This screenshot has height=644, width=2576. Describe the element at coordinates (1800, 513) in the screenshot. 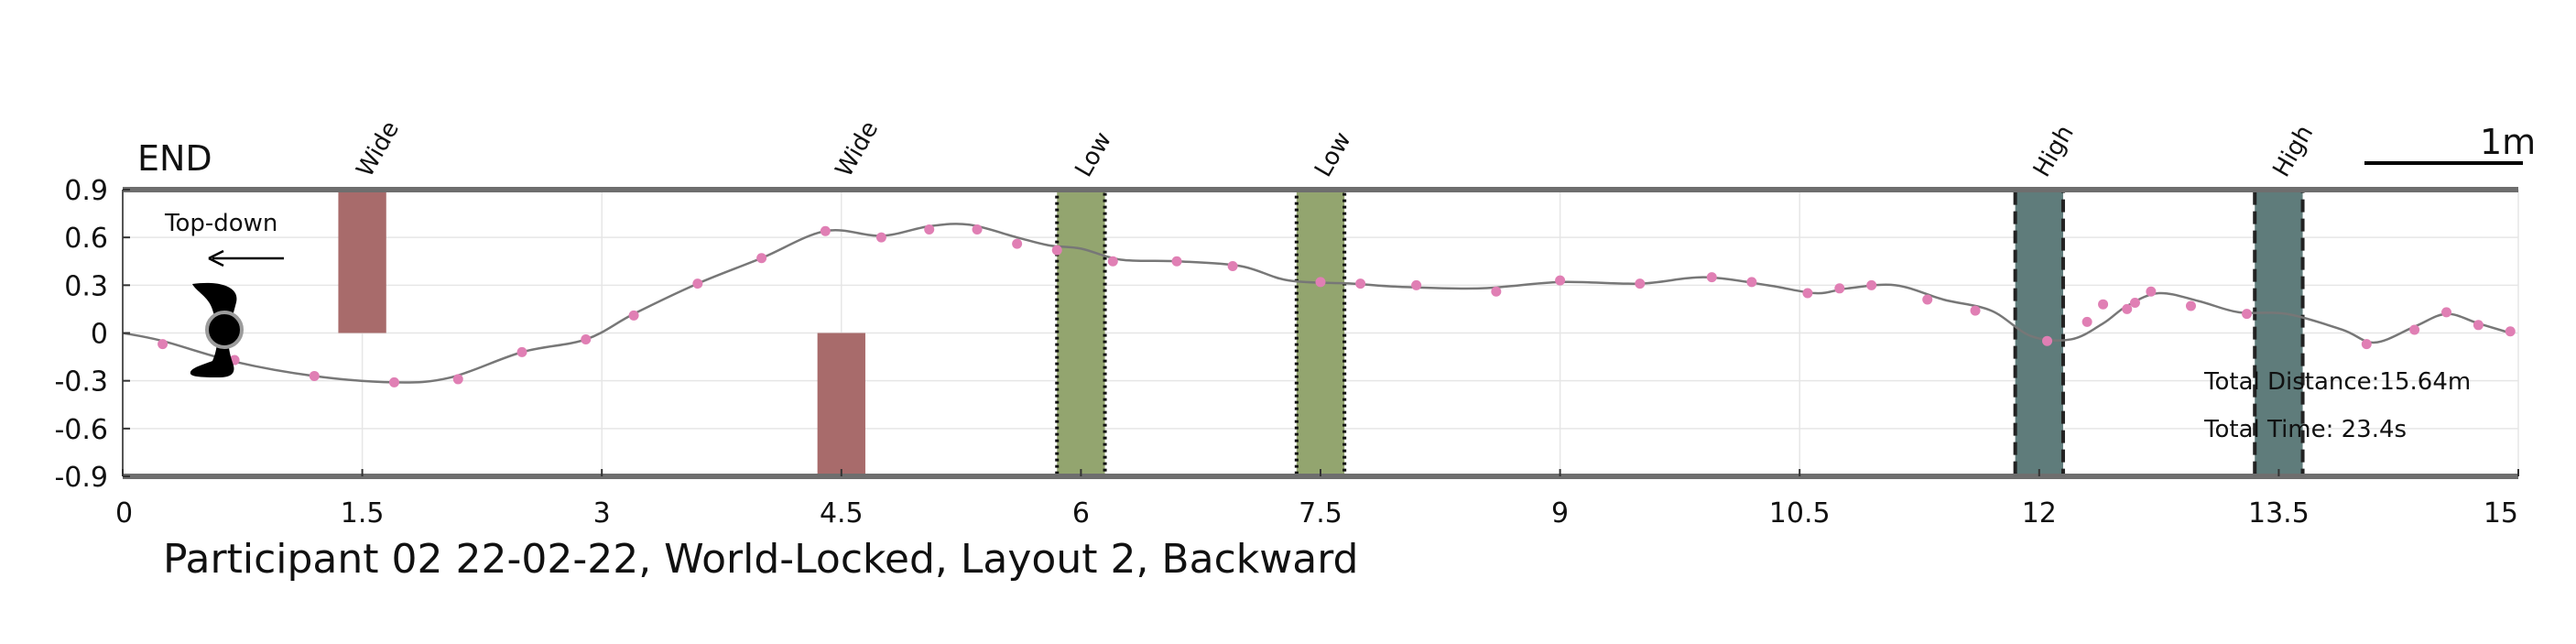

I see `x-tick-label: 10.5` at that location.